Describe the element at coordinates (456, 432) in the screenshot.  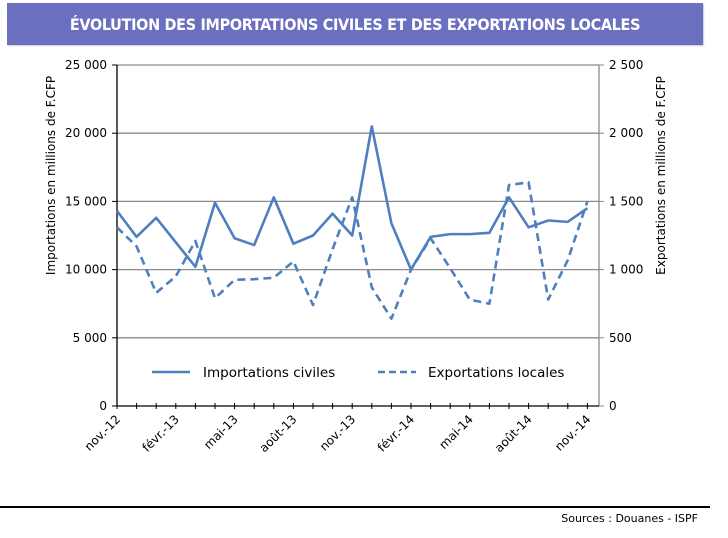
I see `x-tick-label: mai-14` at that location.